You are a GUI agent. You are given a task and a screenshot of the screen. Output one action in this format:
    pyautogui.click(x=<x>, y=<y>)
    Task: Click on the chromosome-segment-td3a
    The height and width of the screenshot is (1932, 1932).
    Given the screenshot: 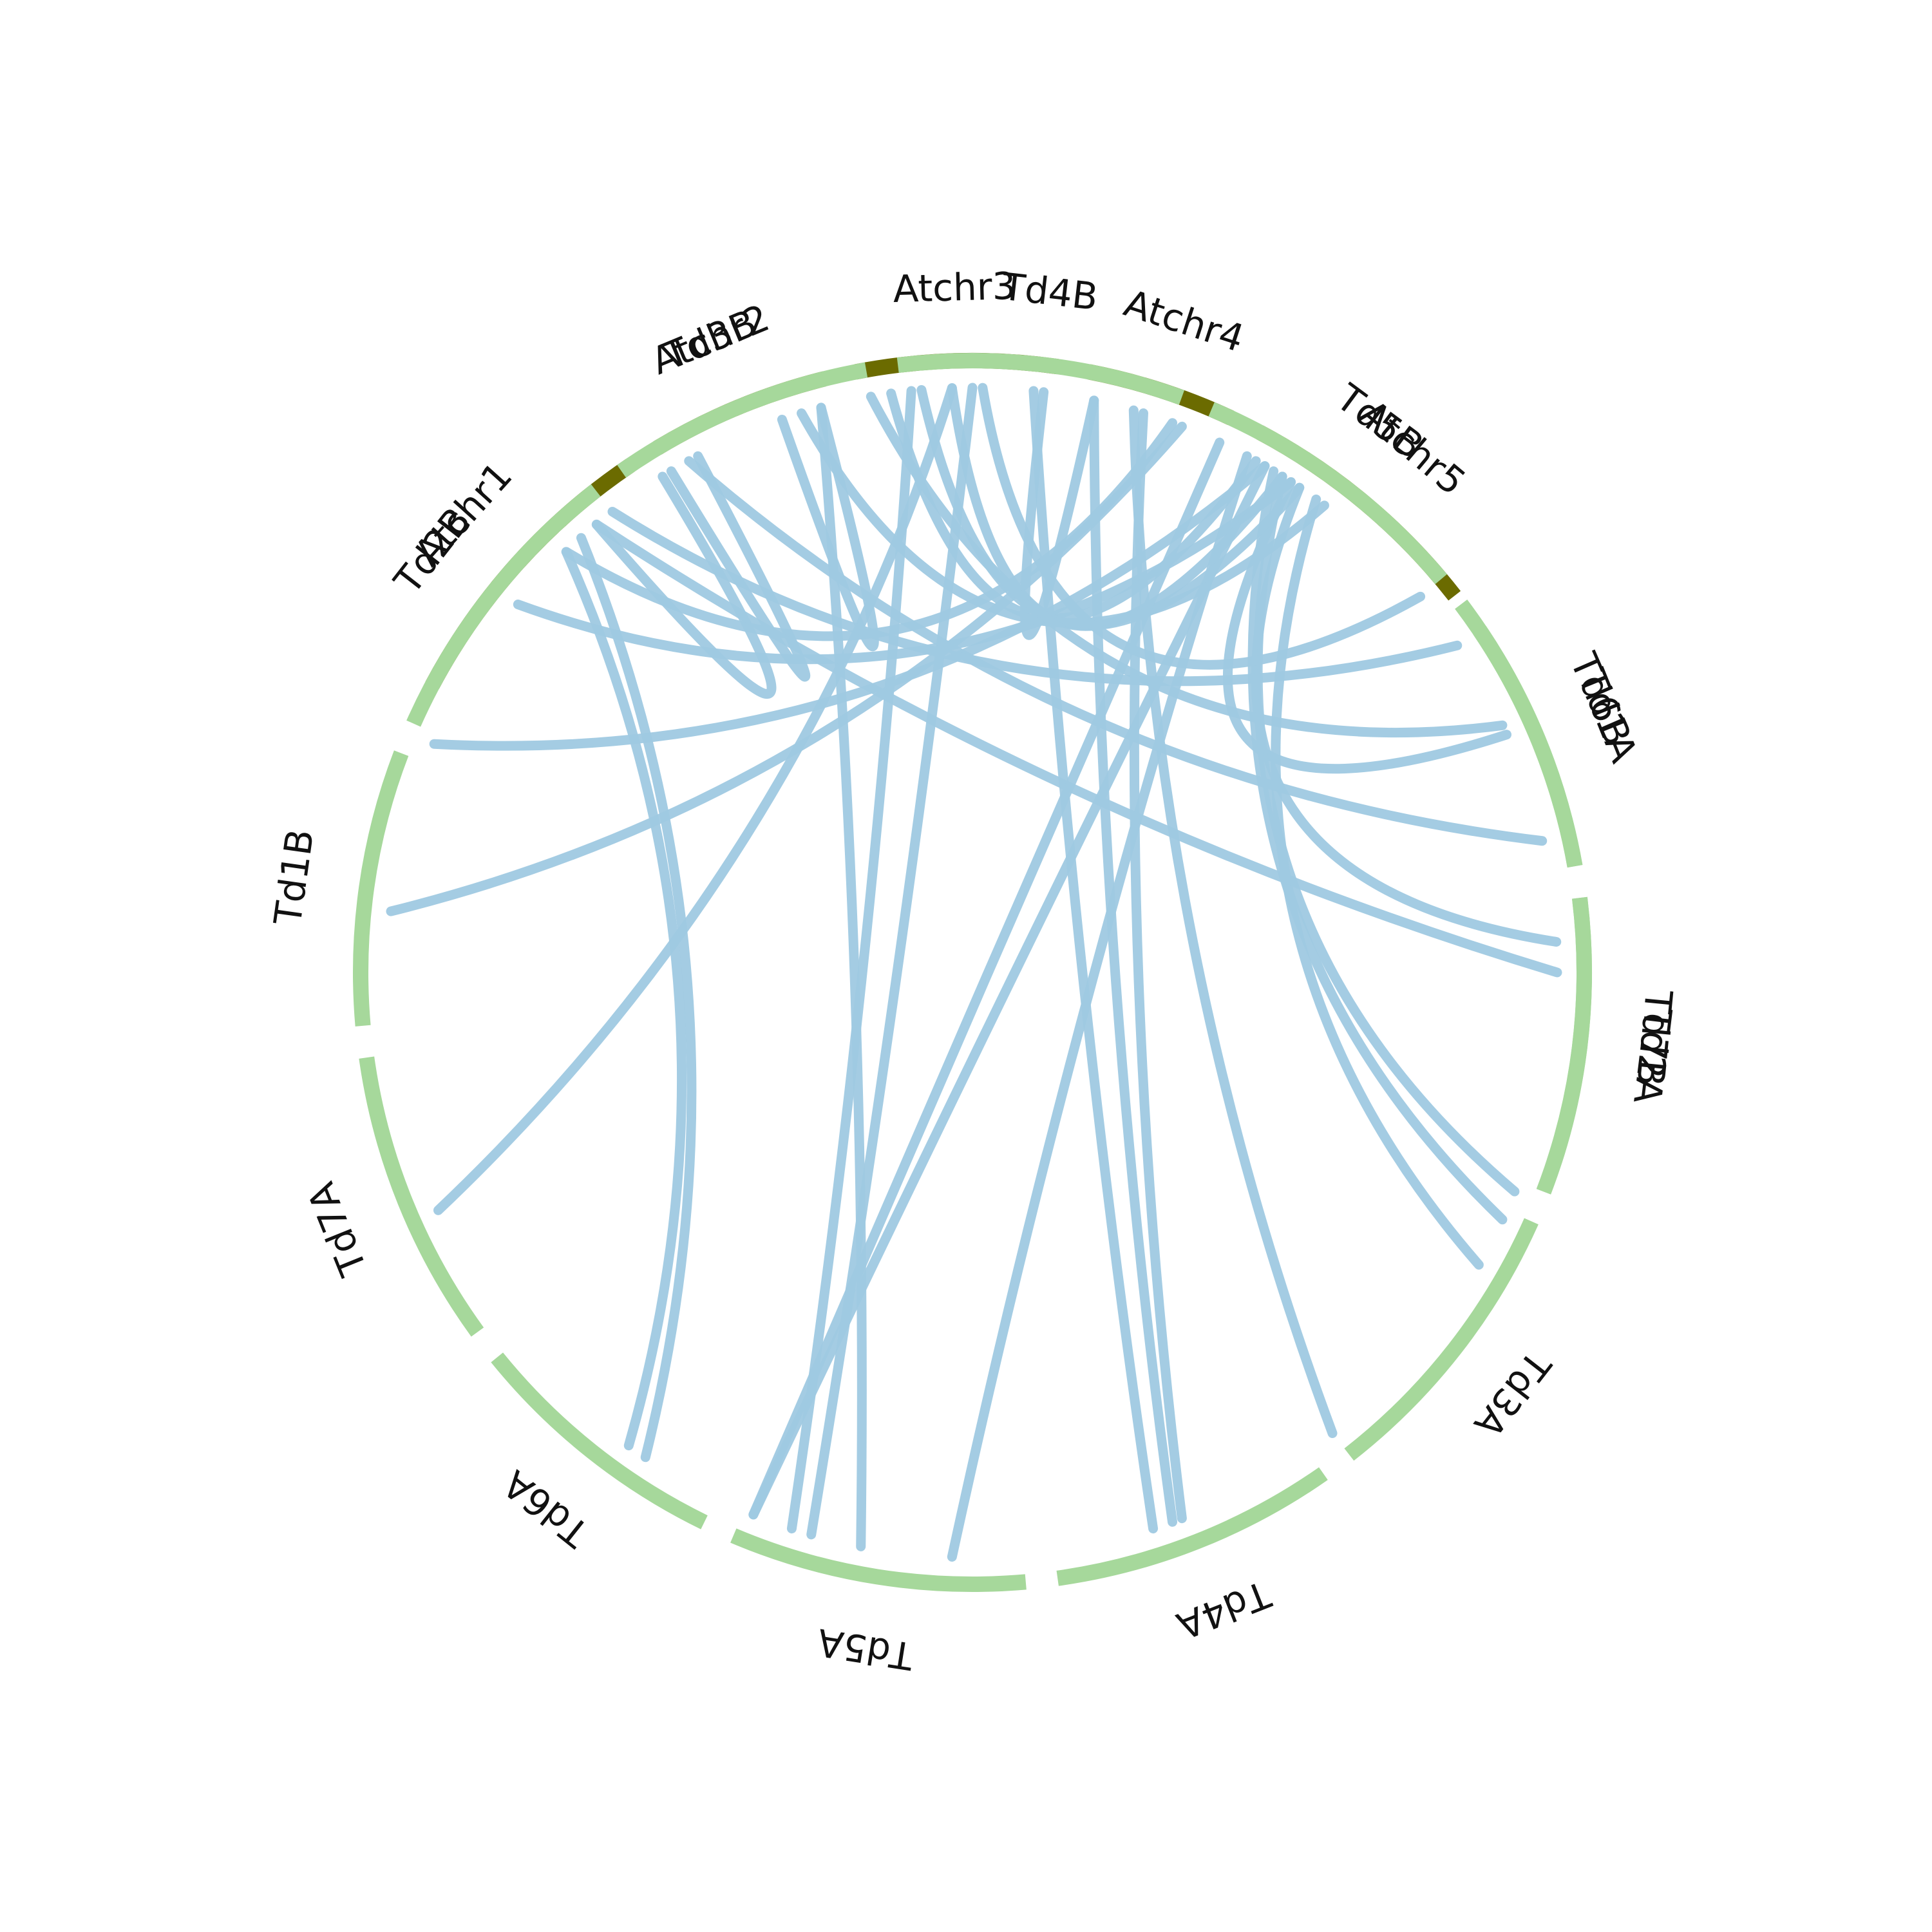 What is the action you would take?
    pyautogui.click(x=1442, y=1339)
    